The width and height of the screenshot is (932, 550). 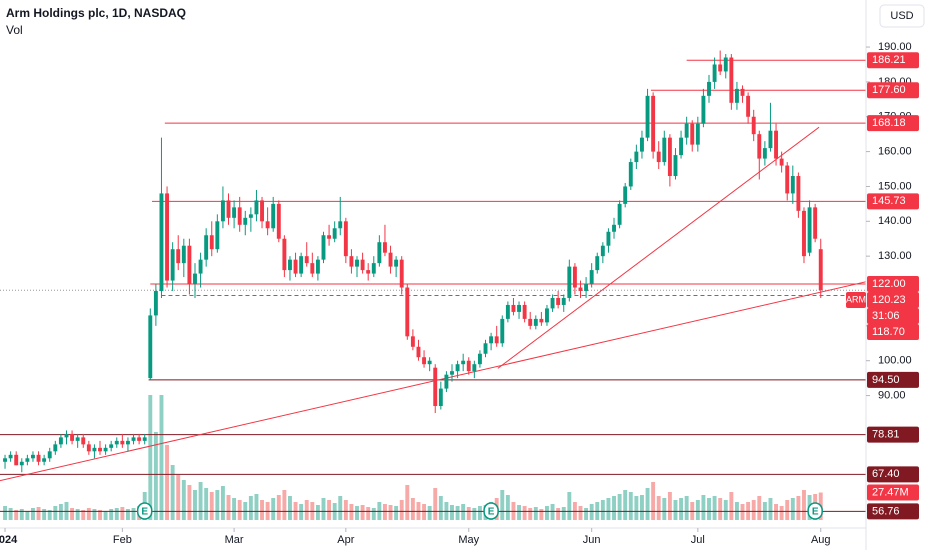 What do you see at coordinates (895, 361) in the screenshot?
I see `y-tick-label: 100.00` at bounding box center [895, 361].